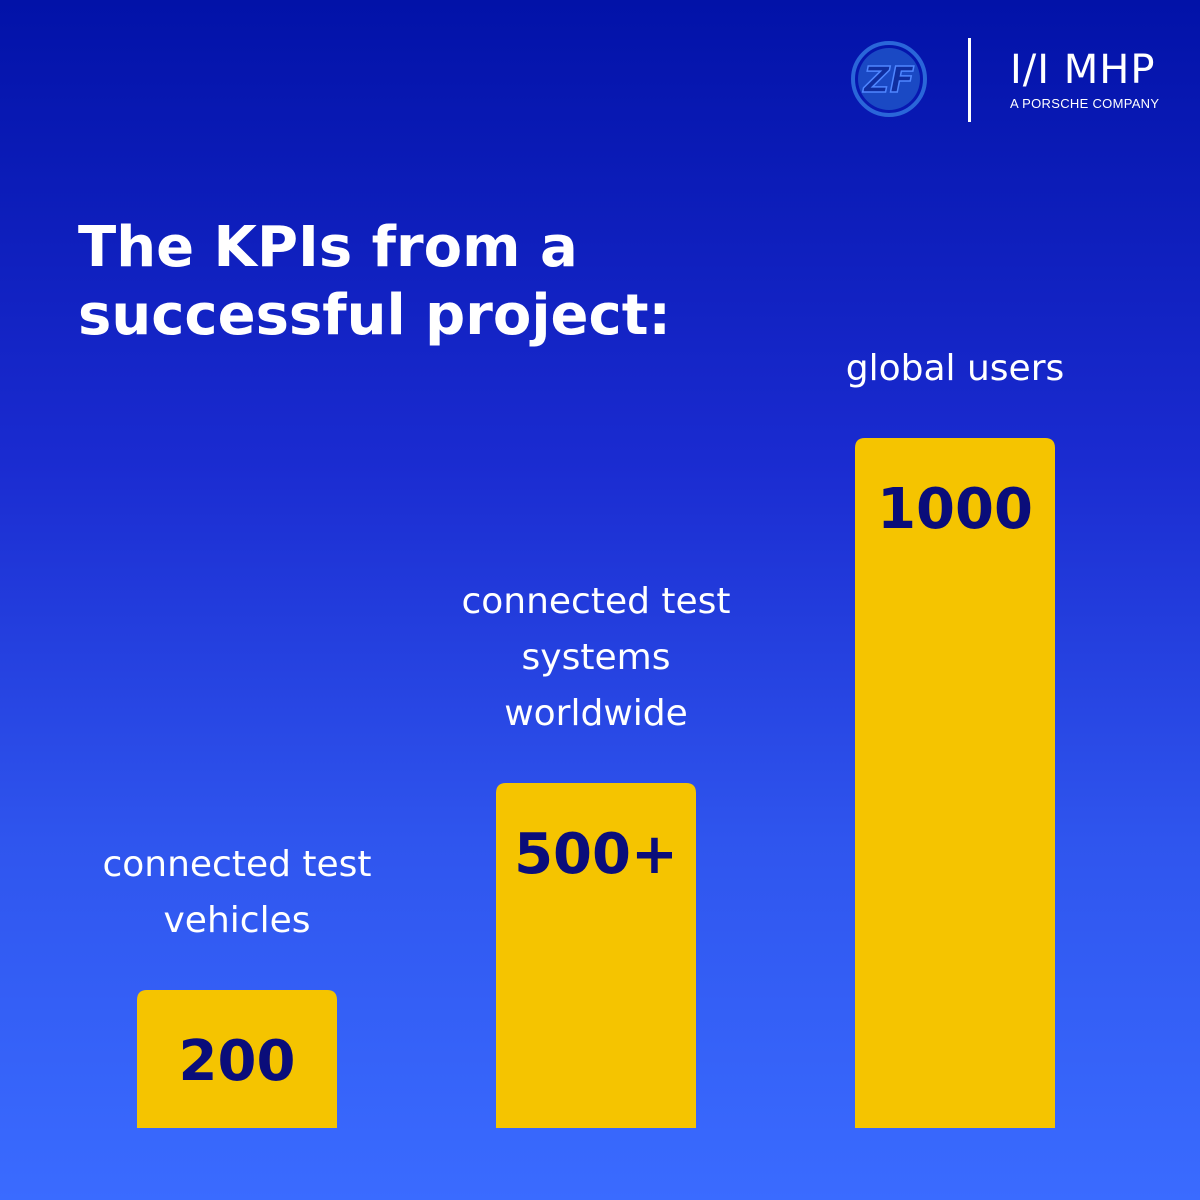 The height and width of the screenshot is (1200, 1200). Describe the element at coordinates (1085, 103) in the screenshot. I see `mhp-tagline: A PORSCHE COMPANY` at that location.